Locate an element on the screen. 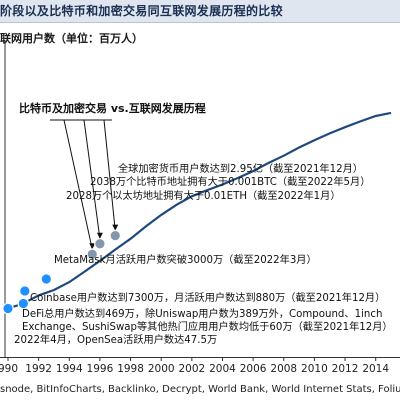 This screenshot has width=400, height=400. x-tick-label: 2006 is located at coordinates (253, 369).